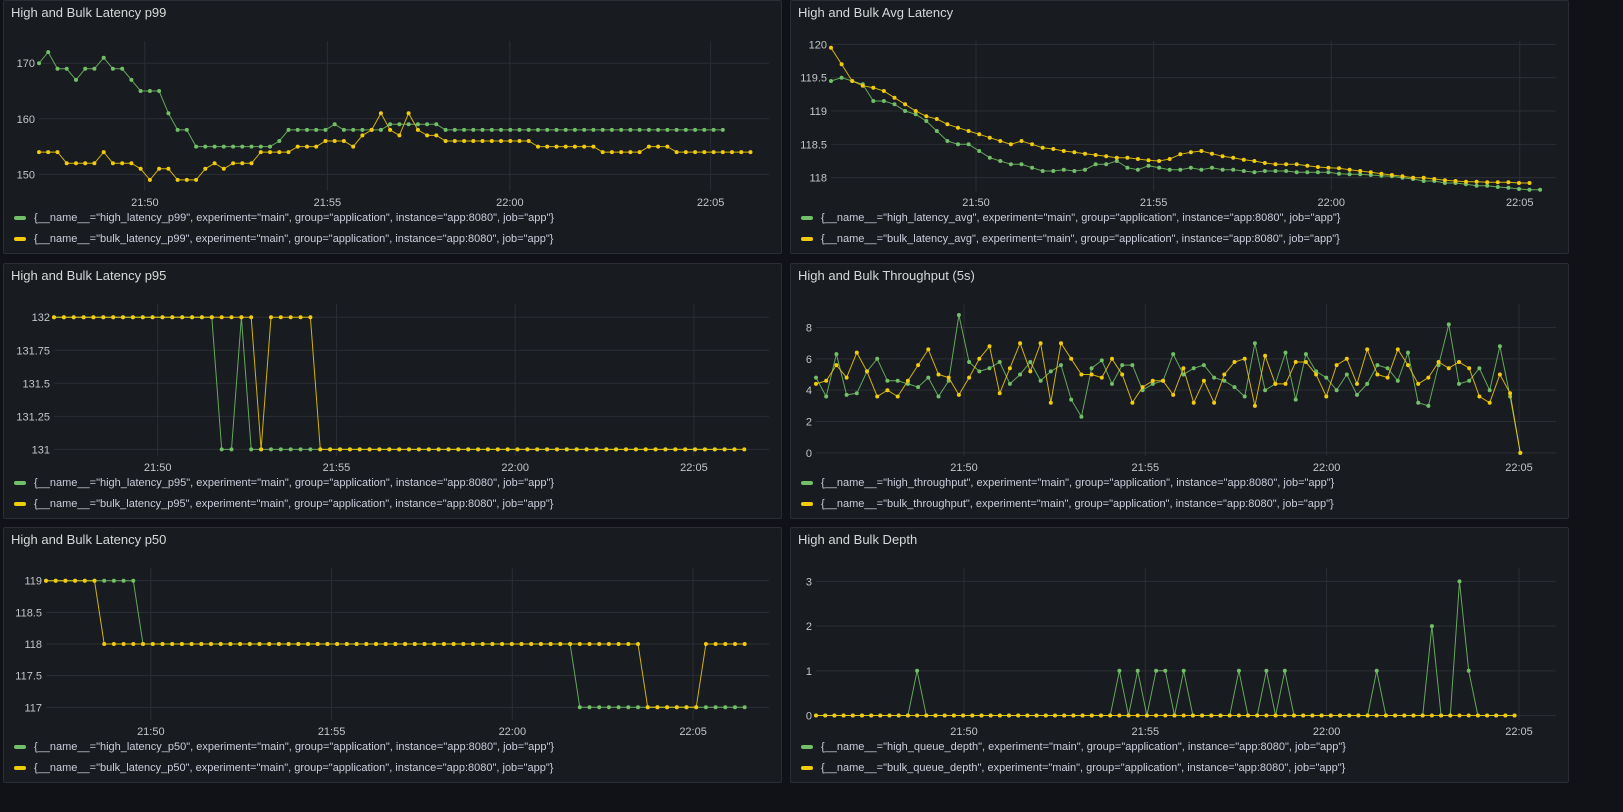  What do you see at coordinates (809, 582) in the screenshot?
I see `y-tick-label: 3` at bounding box center [809, 582].